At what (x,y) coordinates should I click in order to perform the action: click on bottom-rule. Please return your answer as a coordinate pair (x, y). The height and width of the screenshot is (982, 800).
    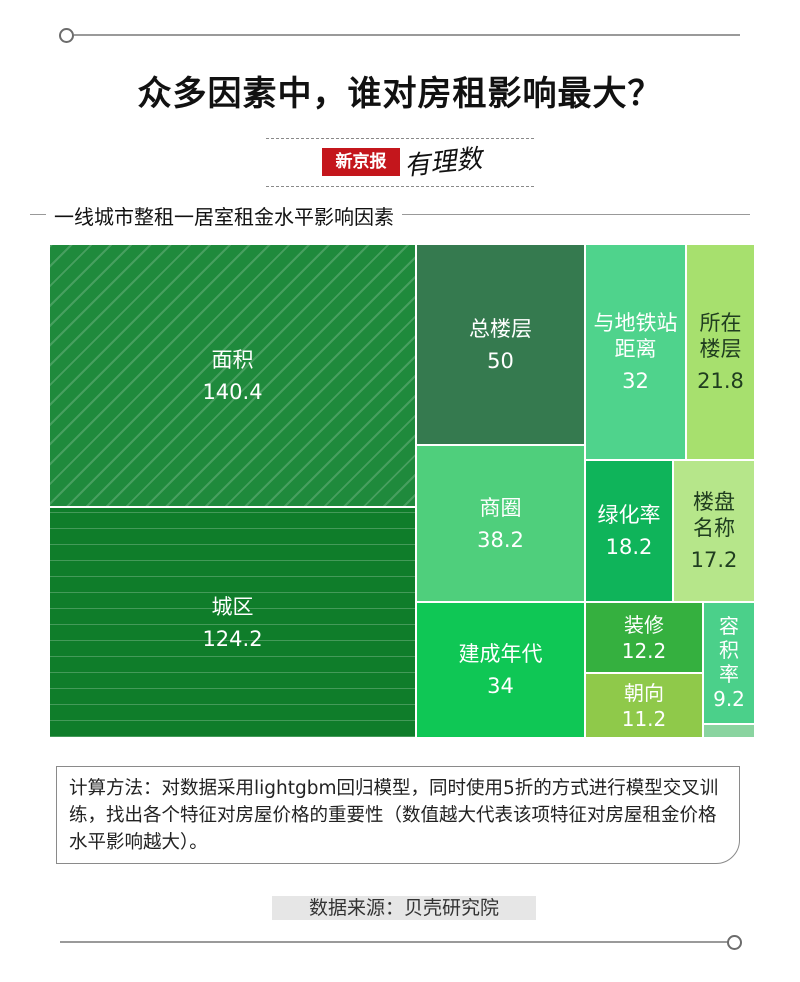
    Looking at the image, I should click on (396, 942).